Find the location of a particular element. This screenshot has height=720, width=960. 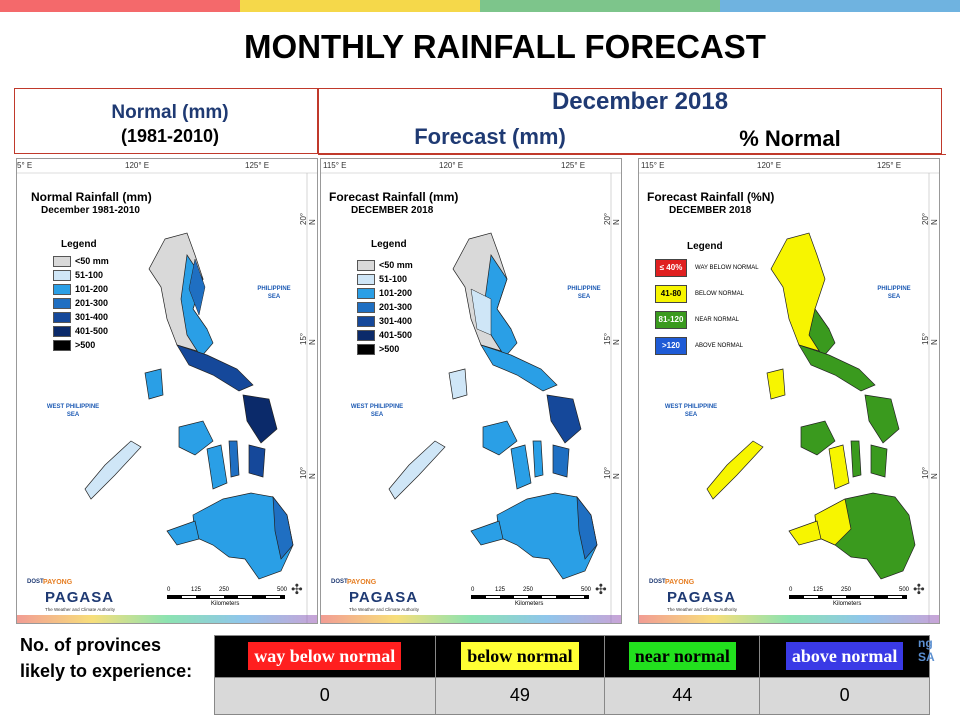

percent-legend-row: >120 ABOVE NORMAL is located at coordinates (699, 346).